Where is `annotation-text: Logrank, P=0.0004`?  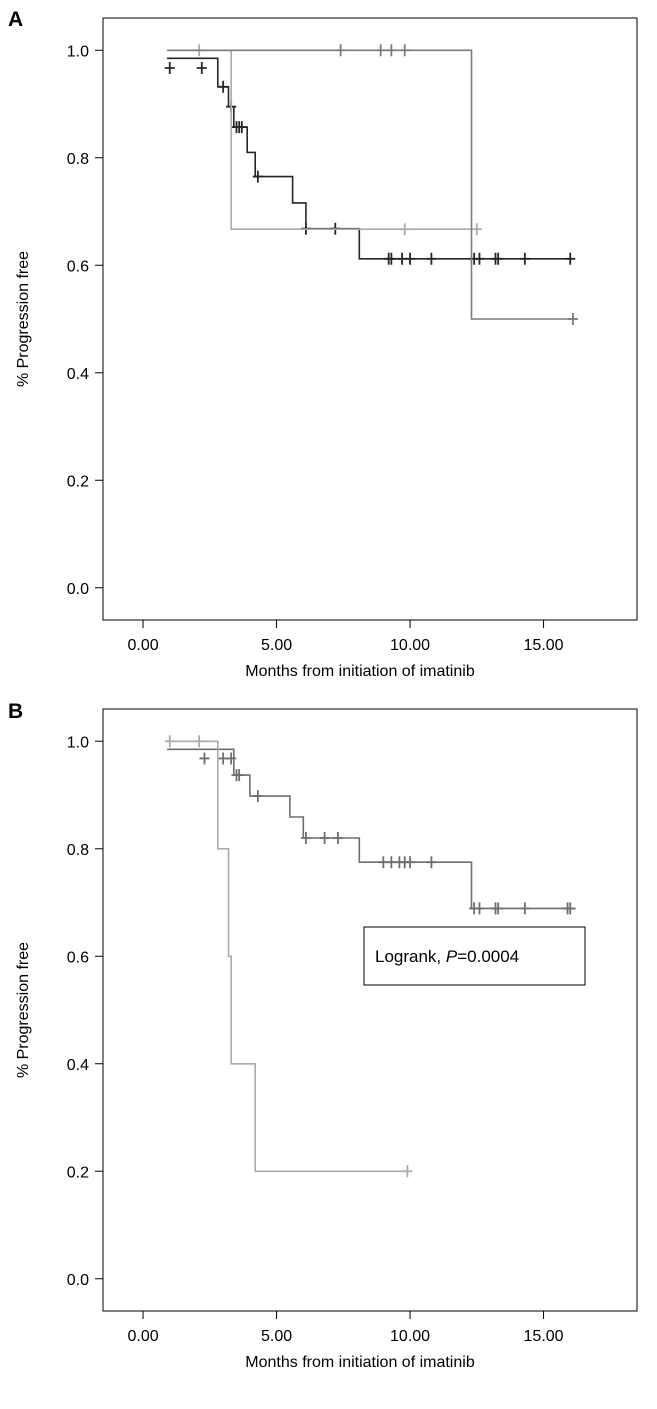
annotation-text: Logrank, P=0.0004 is located at coordinates (447, 956).